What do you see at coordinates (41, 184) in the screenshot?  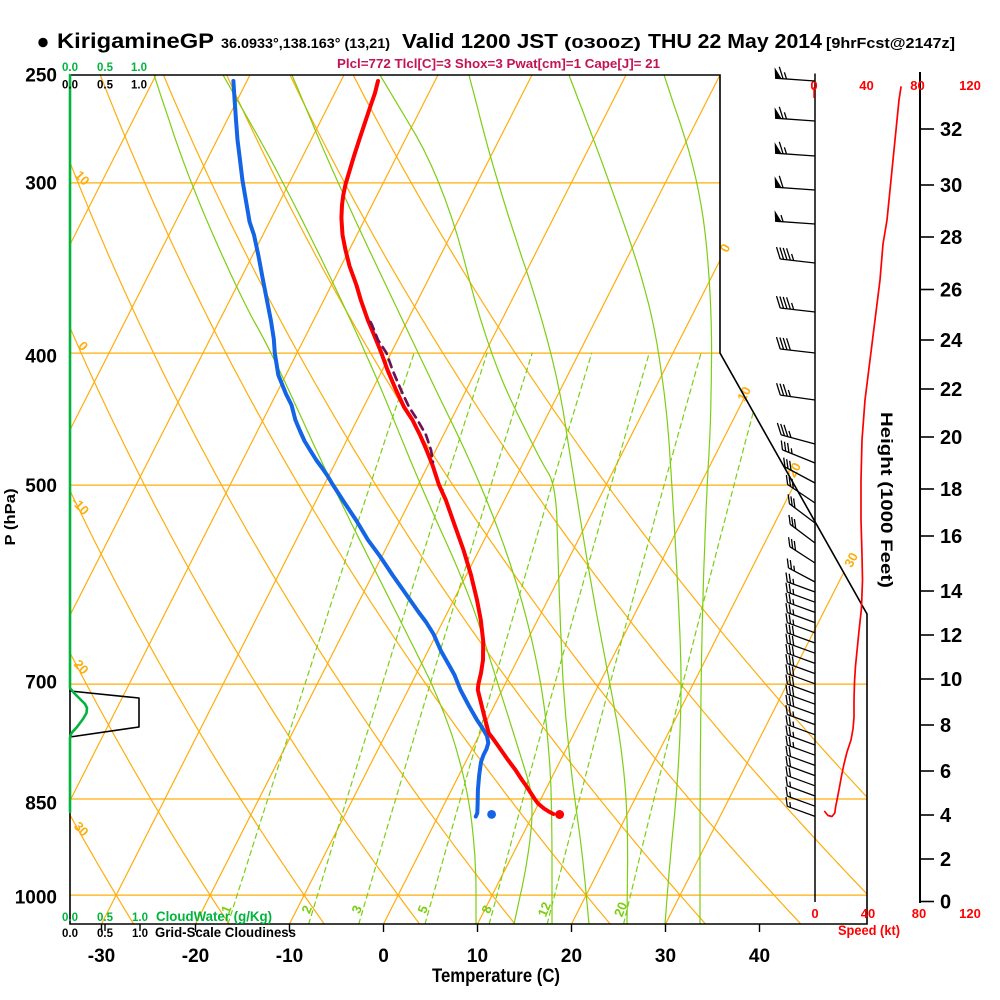 I see `svg-text: 300` at bounding box center [41, 184].